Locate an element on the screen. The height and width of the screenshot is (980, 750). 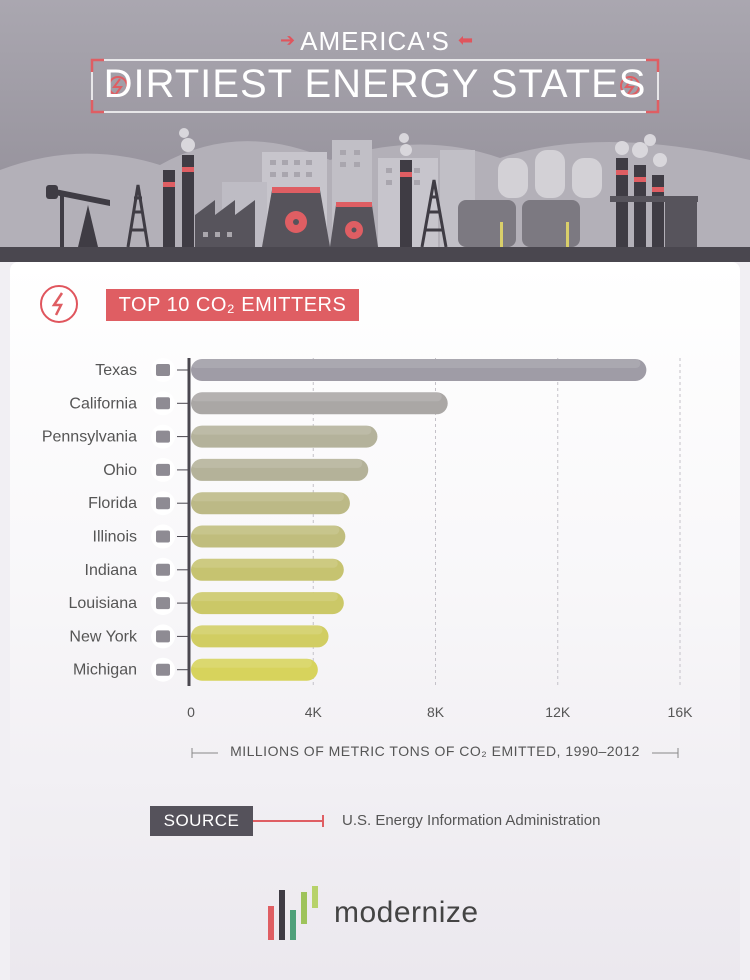
x-tick-label: 16K is located at coordinates (681, 712).